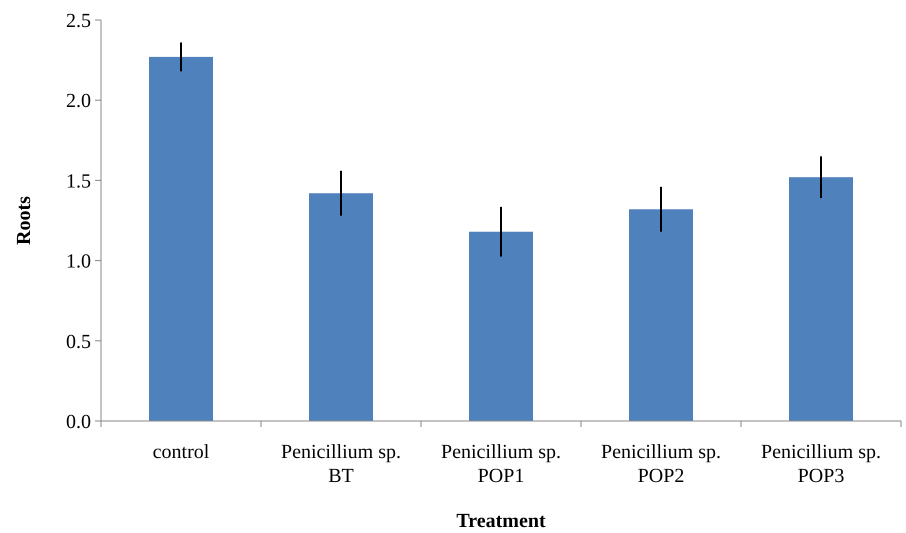 The height and width of the screenshot is (533, 906). Describe the element at coordinates (501, 464) in the screenshot. I see `x-tick-label: Penicillium sp. POP1` at that location.